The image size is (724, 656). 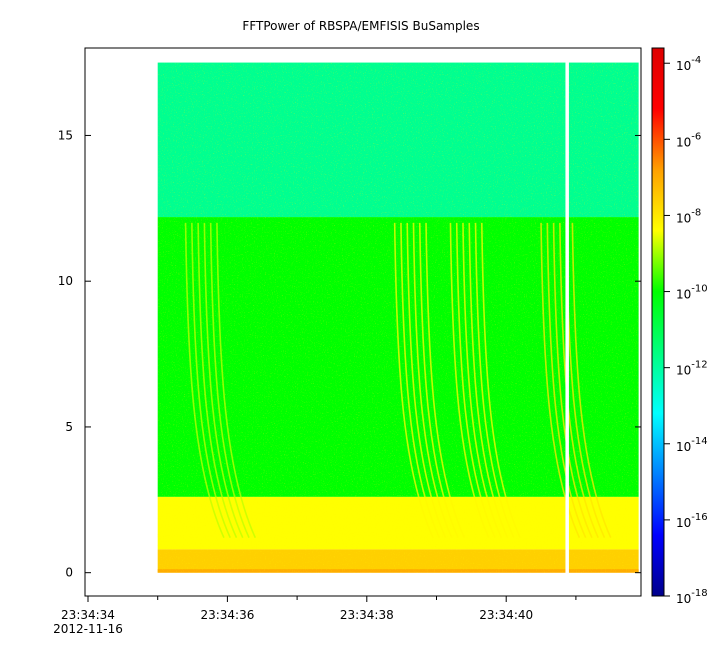 What do you see at coordinates (227, 615) in the screenshot?
I see `x-tick-label-1: 23:34:36` at bounding box center [227, 615].